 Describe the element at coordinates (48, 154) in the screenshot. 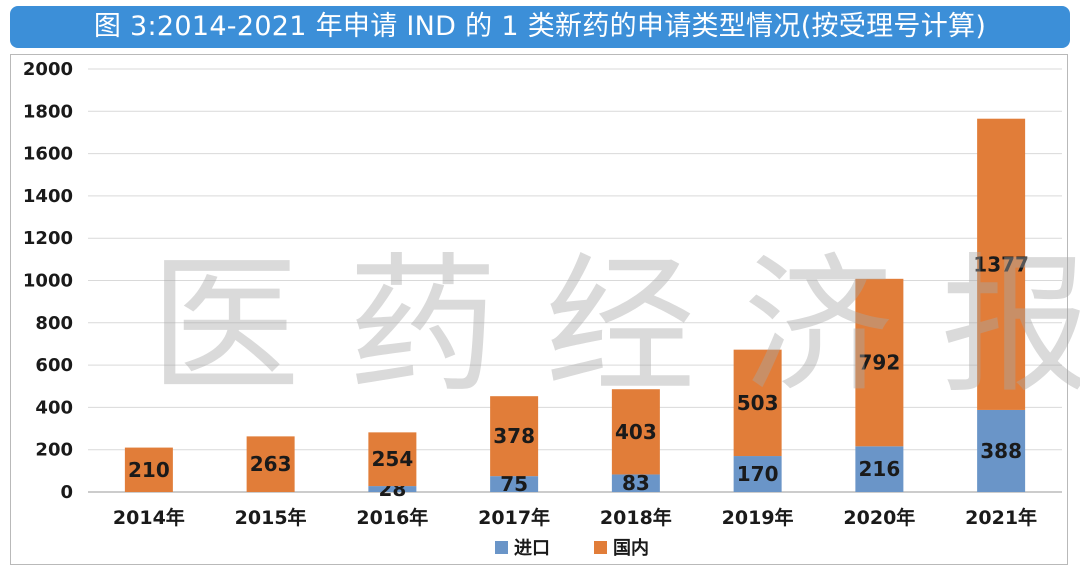

I see `y-tick-label: 1600` at that location.